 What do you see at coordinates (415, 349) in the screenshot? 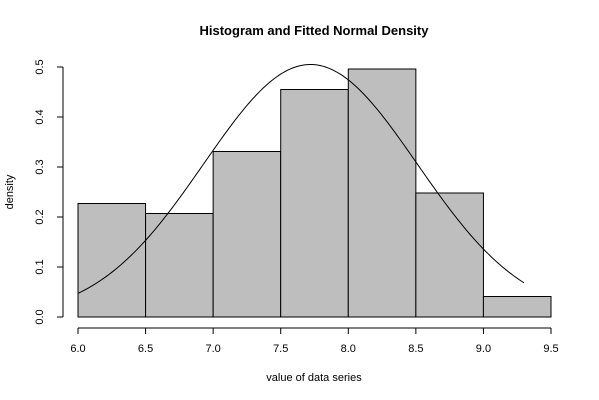
I see `x-tick-label: 8.5` at bounding box center [415, 349].